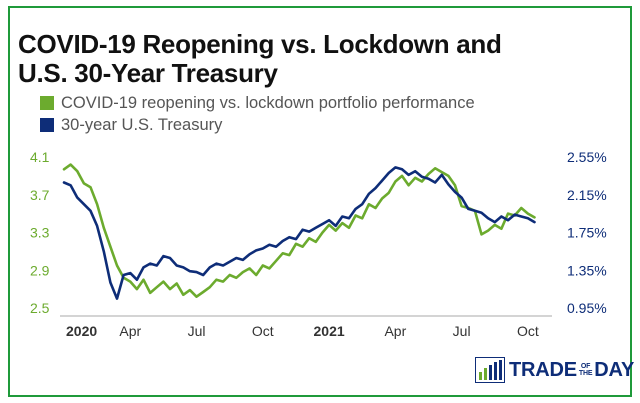 This screenshot has height=403, width=640. What do you see at coordinates (148, 73) in the screenshot?
I see `title-line-2: U.S. 30-Year Treasury` at bounding box center [148, 73].